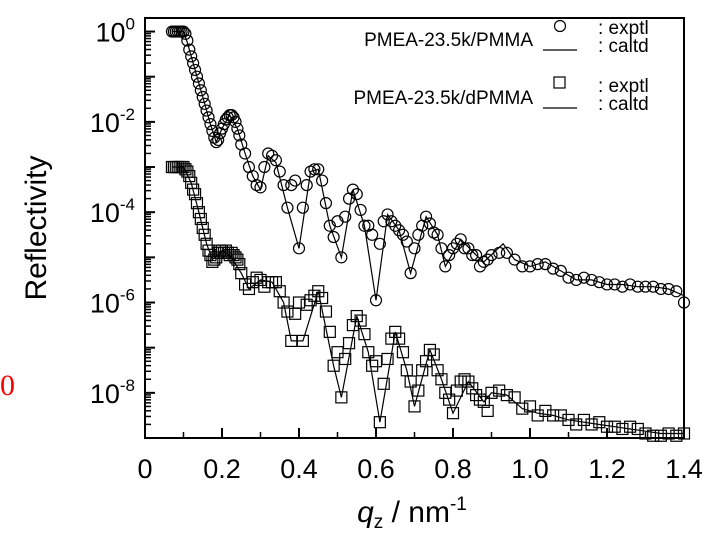 The image size is (716, 535). What do you see at coordinates (7, 385) in the screenshot?
I see `side-mark: 0` at bounding box center [7, 385].